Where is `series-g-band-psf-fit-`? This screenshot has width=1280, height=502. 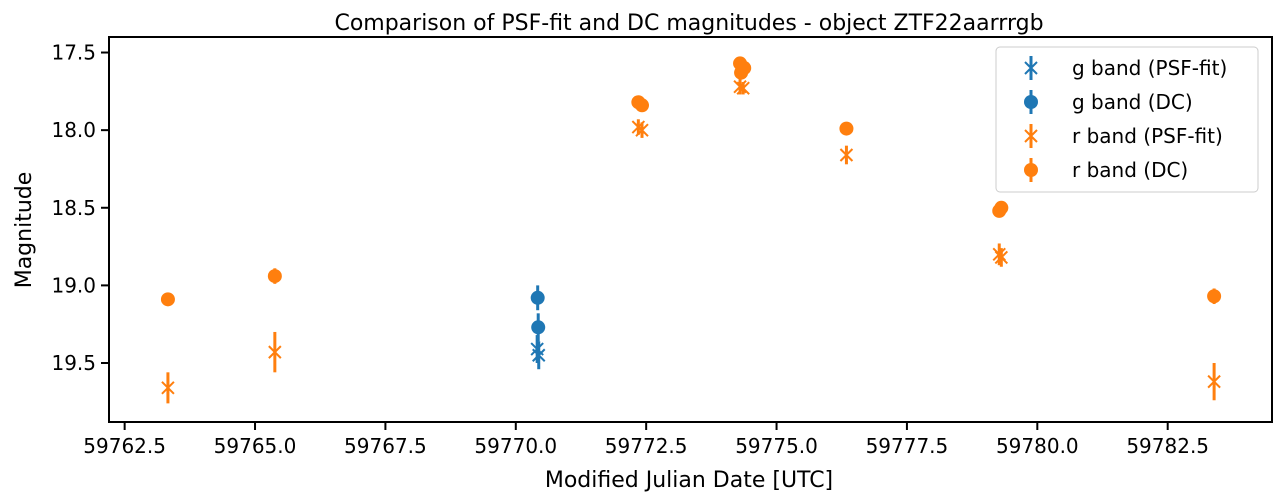
series-g-band-psf-fit- is located at coordinates (538, 352).